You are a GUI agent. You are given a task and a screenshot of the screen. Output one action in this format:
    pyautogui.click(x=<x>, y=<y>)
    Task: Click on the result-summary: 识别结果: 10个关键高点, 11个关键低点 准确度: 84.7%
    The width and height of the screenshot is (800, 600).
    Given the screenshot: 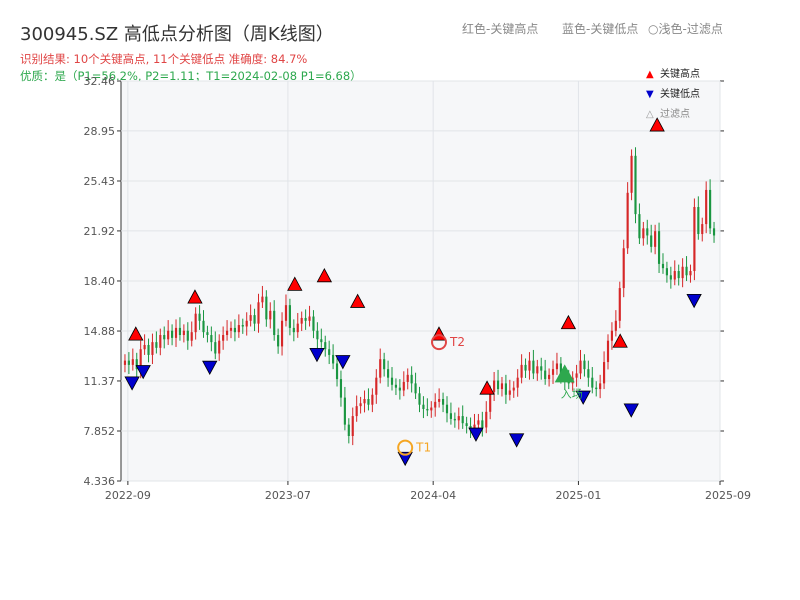 What is the action you would take?
    pyautogui.click(x=164, y=59)
    